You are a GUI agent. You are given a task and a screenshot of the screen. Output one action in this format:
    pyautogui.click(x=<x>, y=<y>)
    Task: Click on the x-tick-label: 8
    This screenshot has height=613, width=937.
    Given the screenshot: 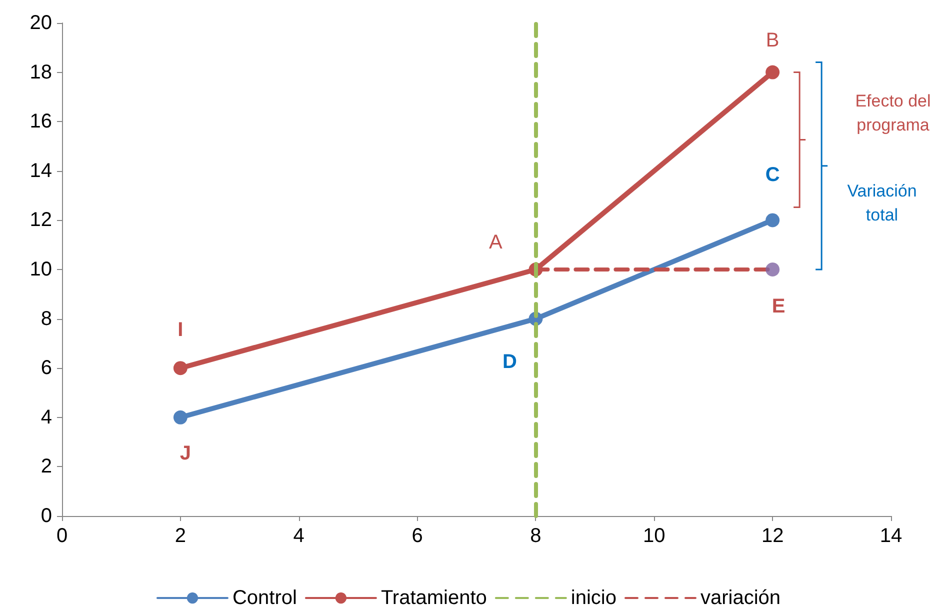 What is the action you would take?
    pyautogui.click(x=536, y=536)
    